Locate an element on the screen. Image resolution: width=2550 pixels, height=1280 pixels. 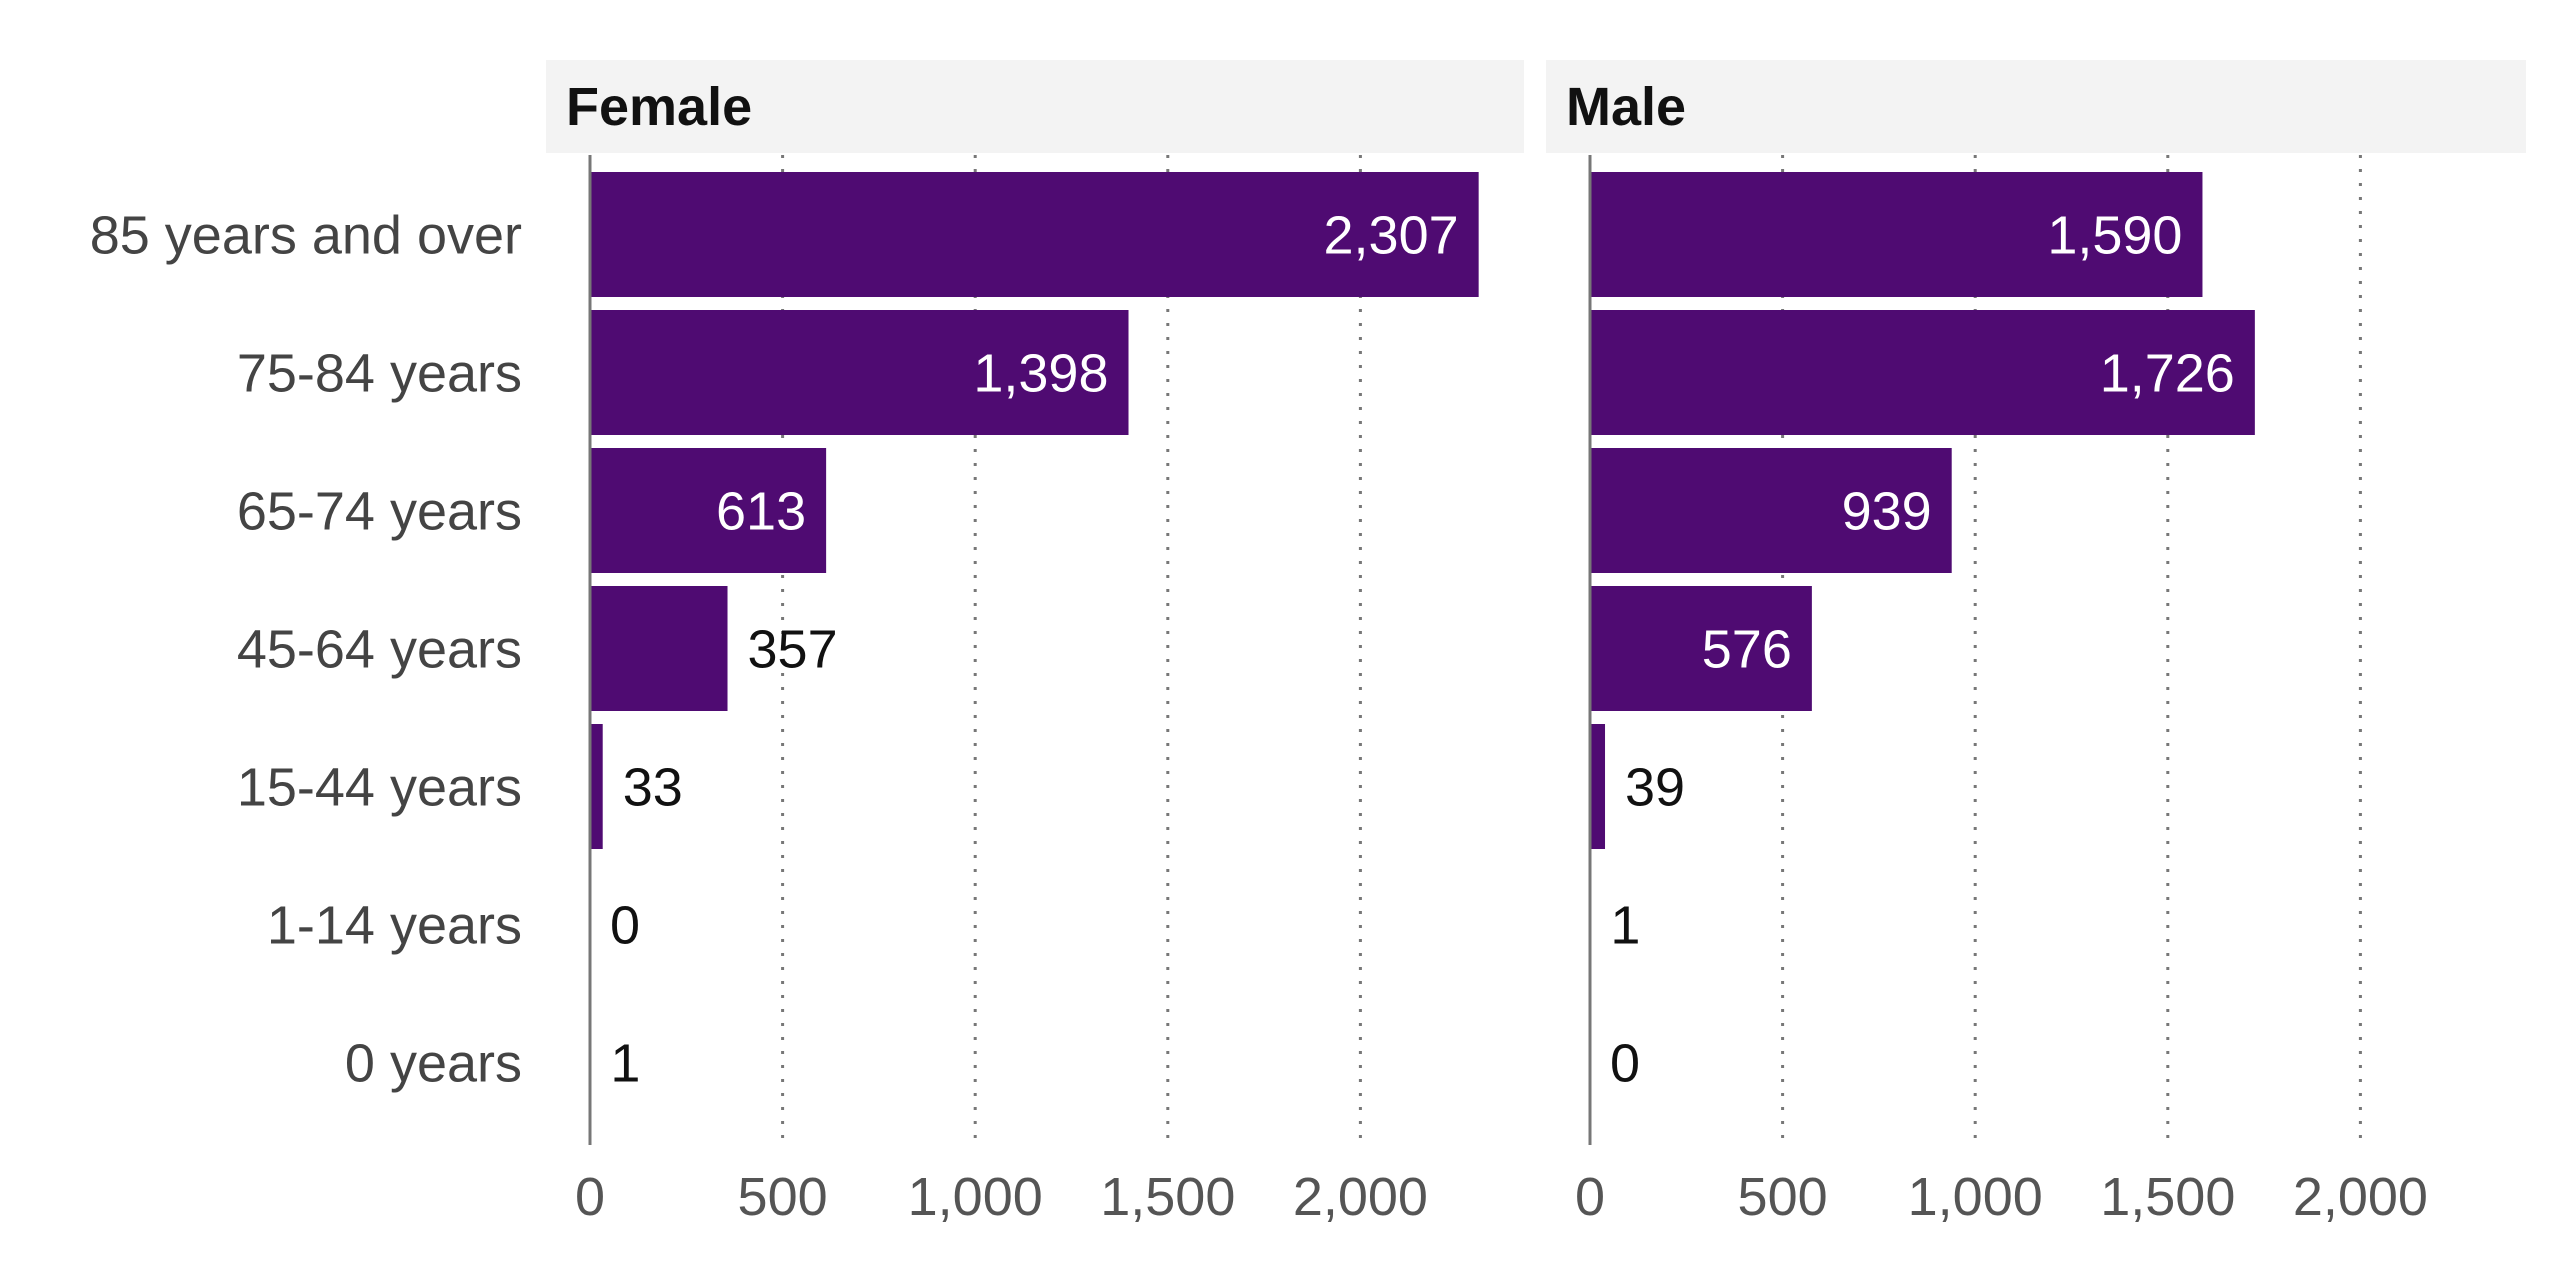
value-label-female-4: 33 is located at coordinates (653, 788).